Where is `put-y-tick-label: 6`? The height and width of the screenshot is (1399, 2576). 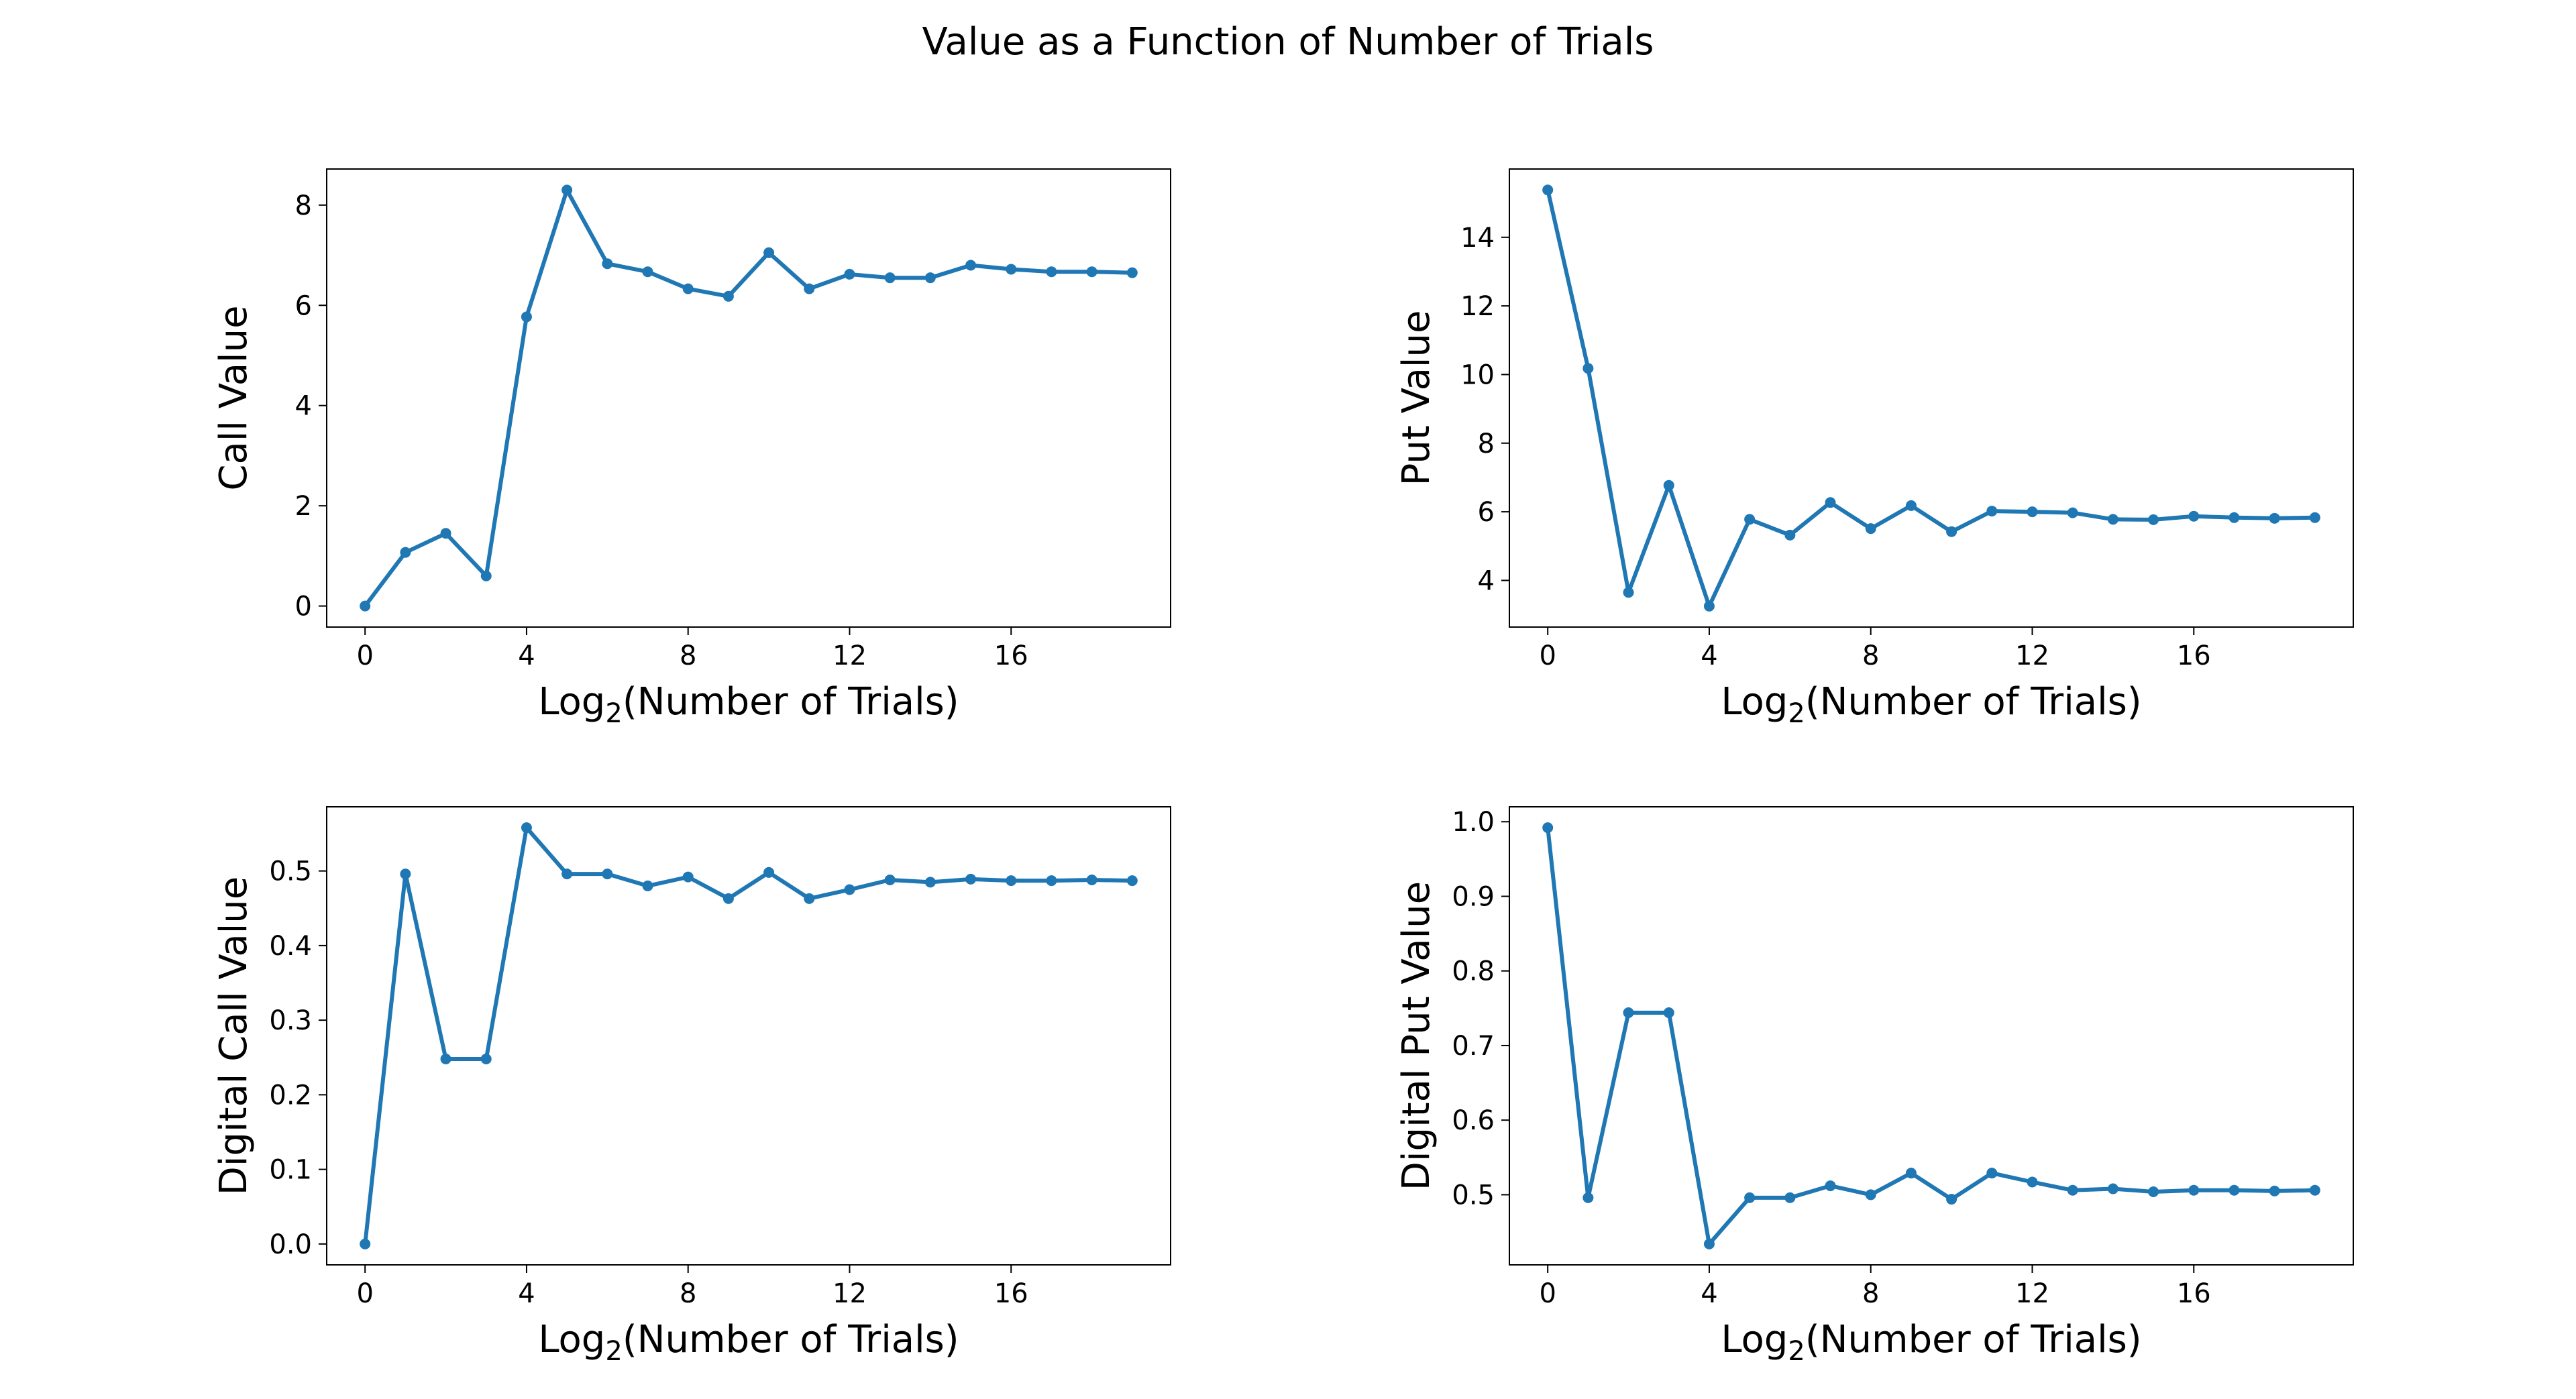
put-y-tick-label: 6 is located at coordinates (1486, 512).